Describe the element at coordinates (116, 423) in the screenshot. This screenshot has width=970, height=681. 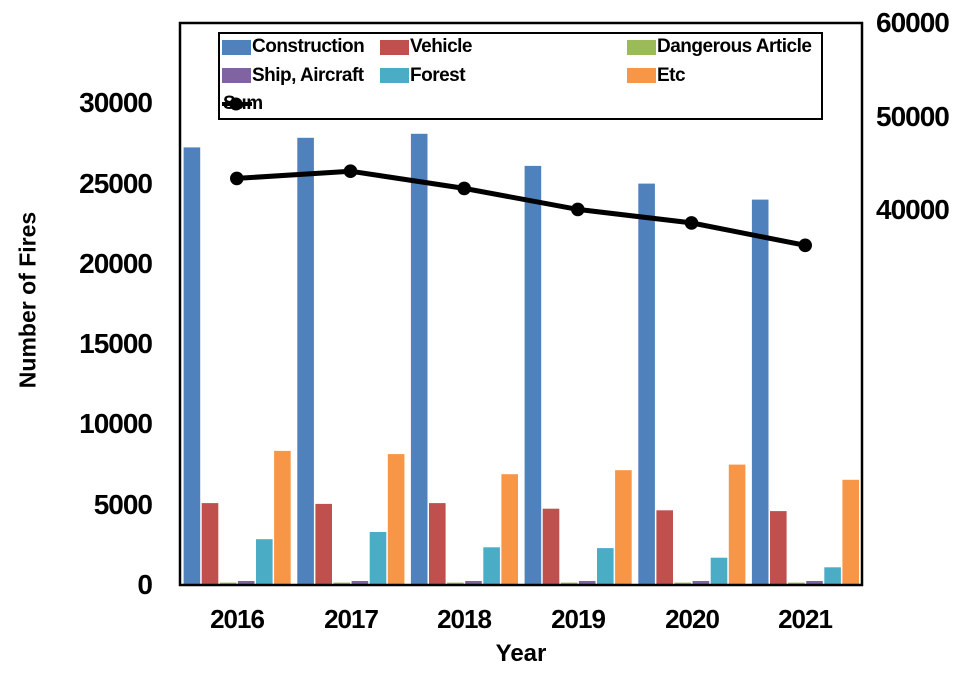
I see `y-left-tick-label: 10000` at that location.